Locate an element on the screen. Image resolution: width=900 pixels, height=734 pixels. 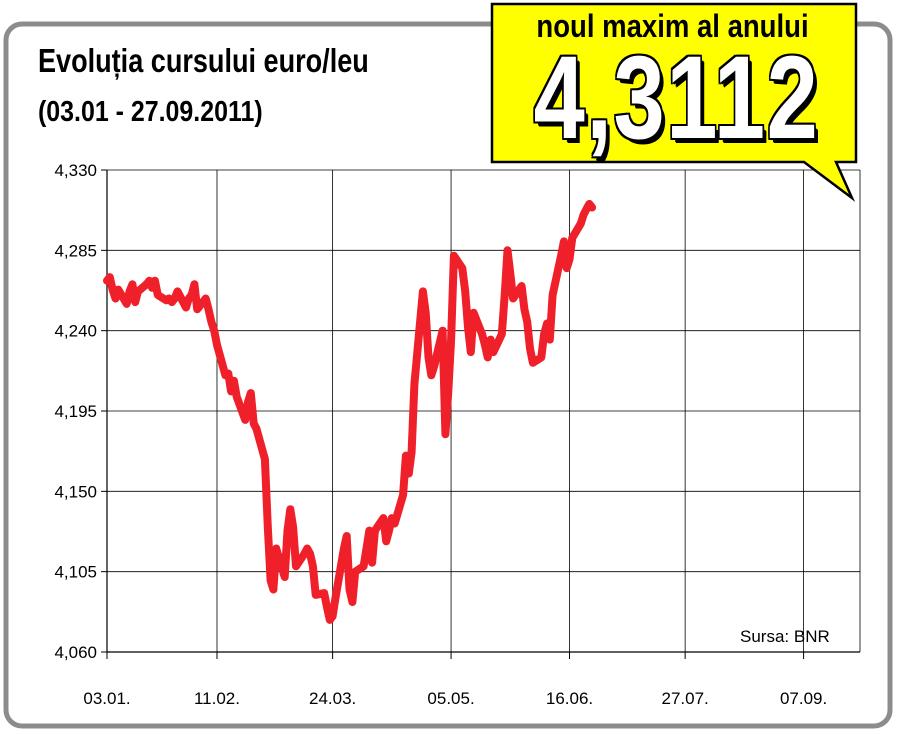
callout-label: noul maxim al anului is located at coordinates (672, 26).